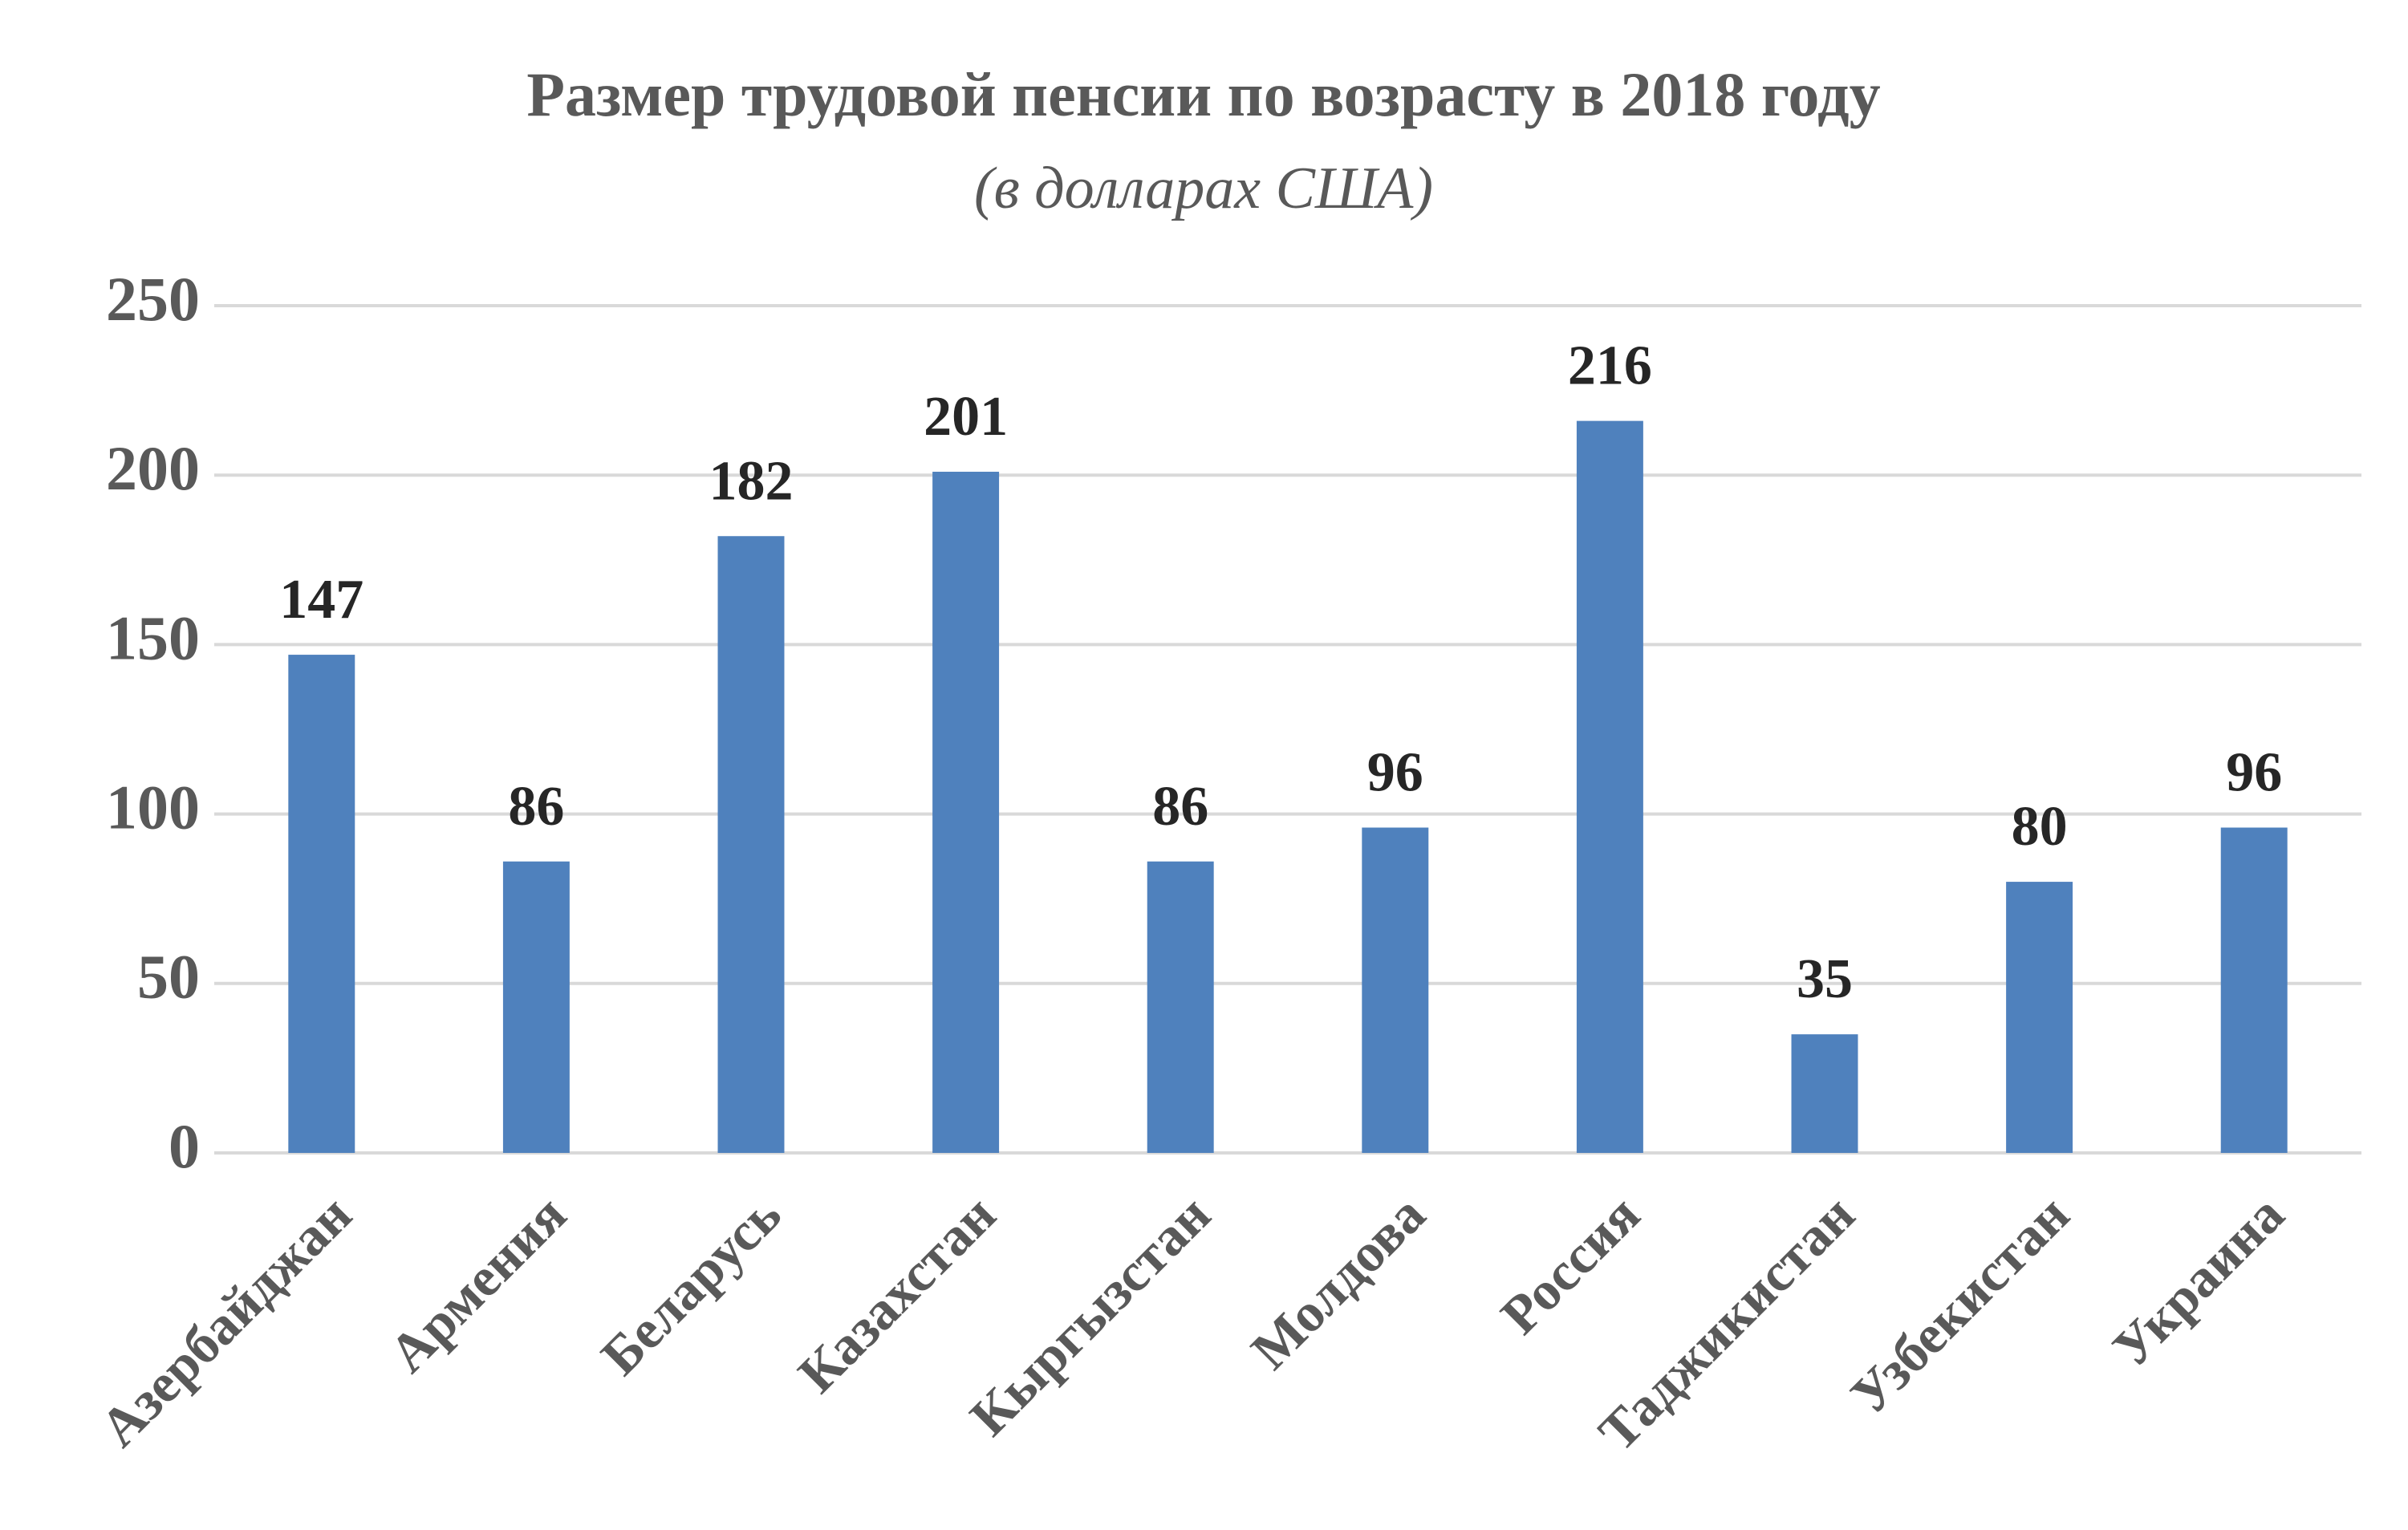 Image resolution: width=2408 pixels, height=1530 pixels. What do you see at coordinates (896, 1293) in the screenshot?
I see `x-tick-label: Казахстан` at bounding box center [896, 1293].